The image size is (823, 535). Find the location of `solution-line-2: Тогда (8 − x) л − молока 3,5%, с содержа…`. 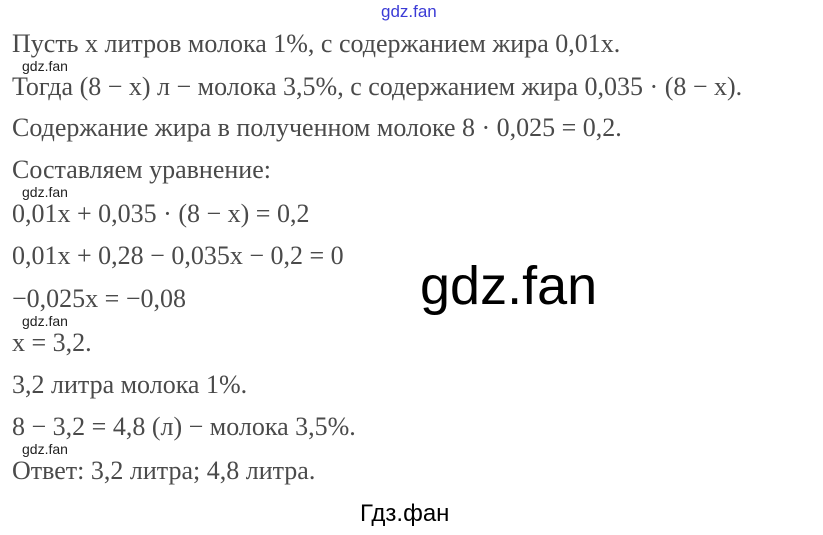

solution-line-2: Тогда (8 − x) л − молока 3,5%, с содержа… is located at coordinates (377, 86).